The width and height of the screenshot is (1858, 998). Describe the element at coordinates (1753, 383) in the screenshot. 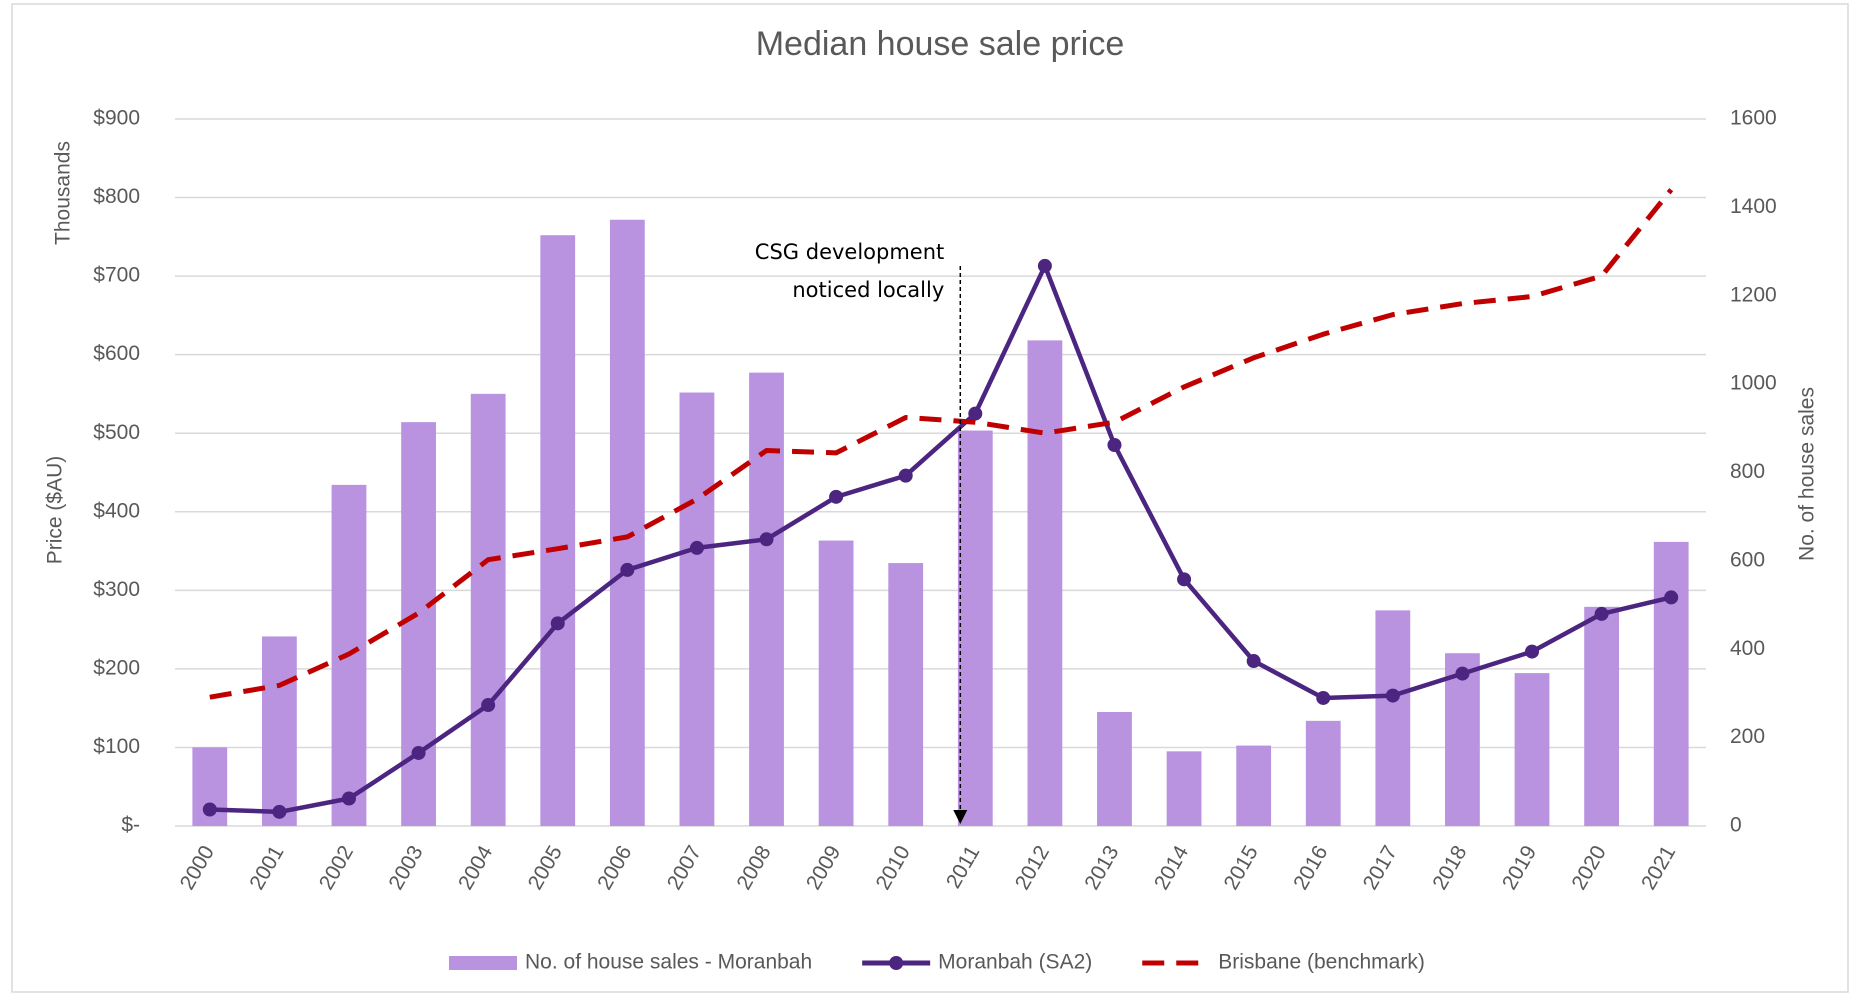

I see `y2-tick-label: 1000` at that location.